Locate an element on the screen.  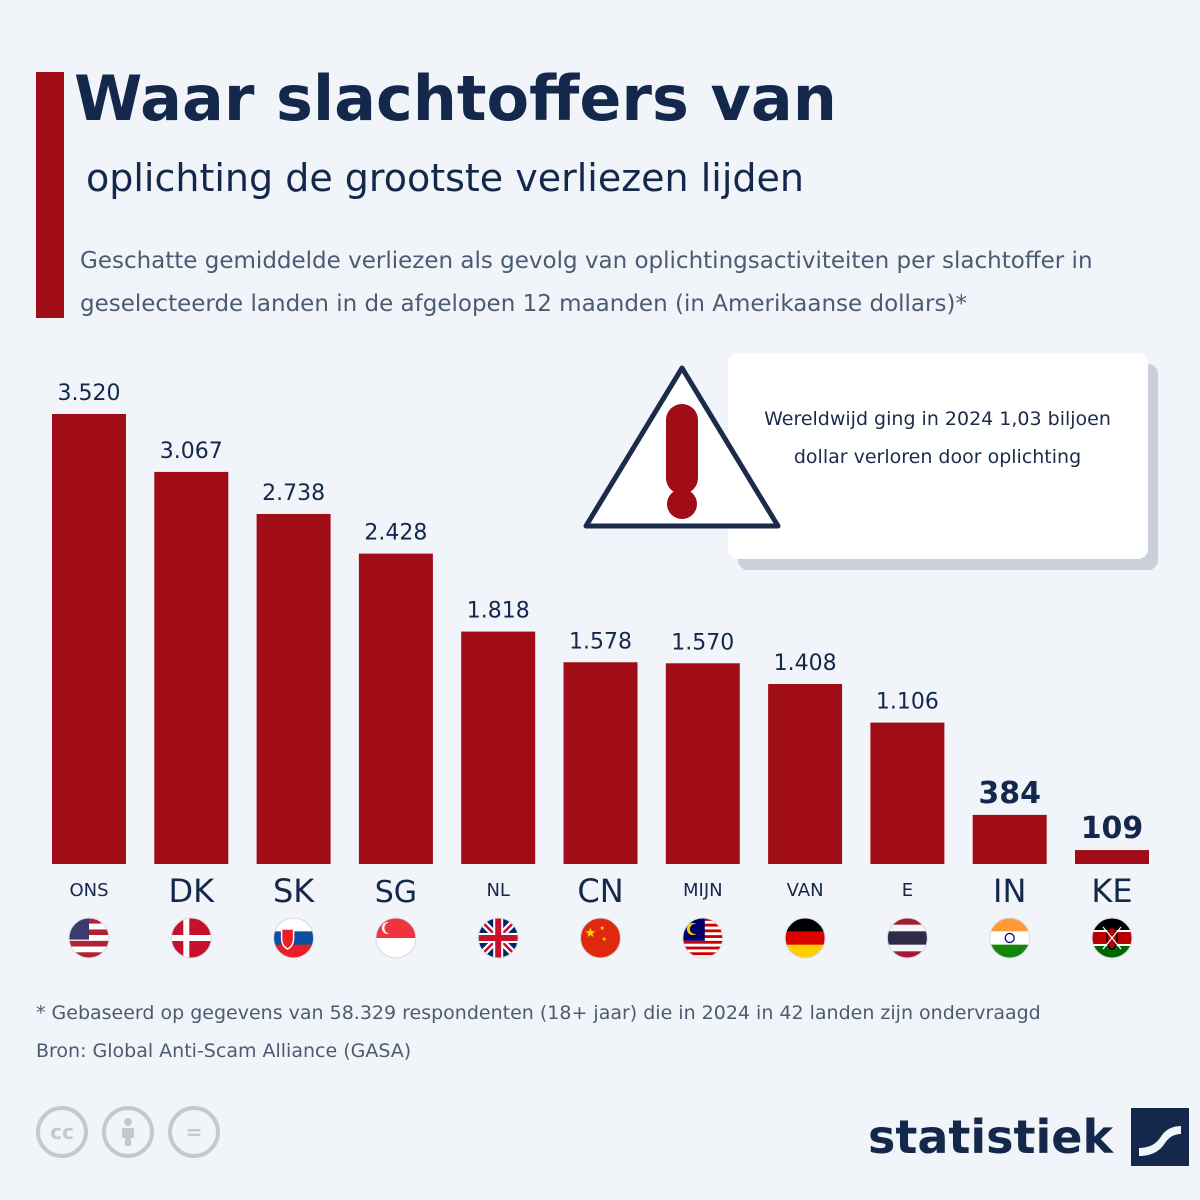
chart-title: Waar slachtoffers van is located at coordinates (455, 98).